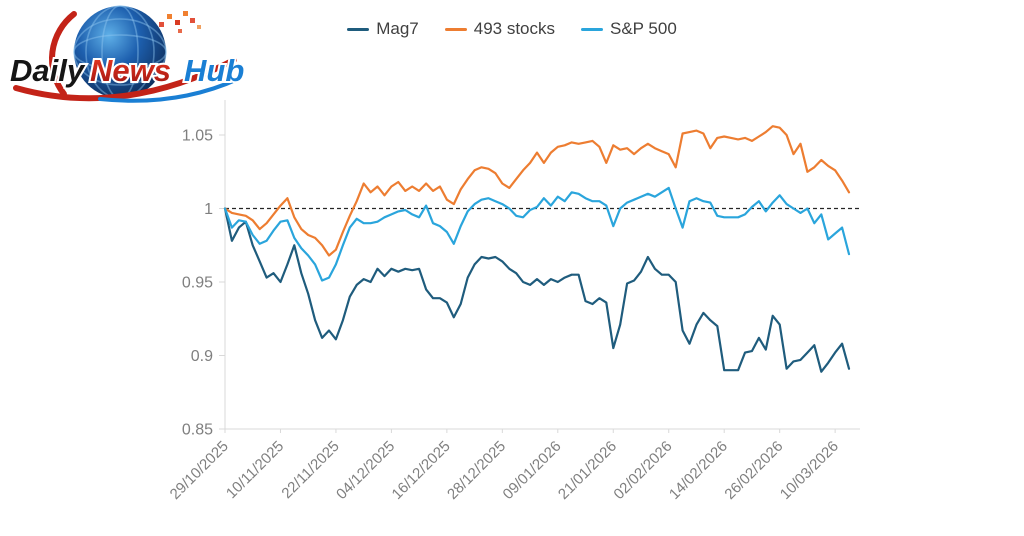 The image size is (1024, 536). What do you see at coordinates (643, 28) in the screenshot?
I see `legend-label-sp500: S&P 500` at bounding box center [643, 28].